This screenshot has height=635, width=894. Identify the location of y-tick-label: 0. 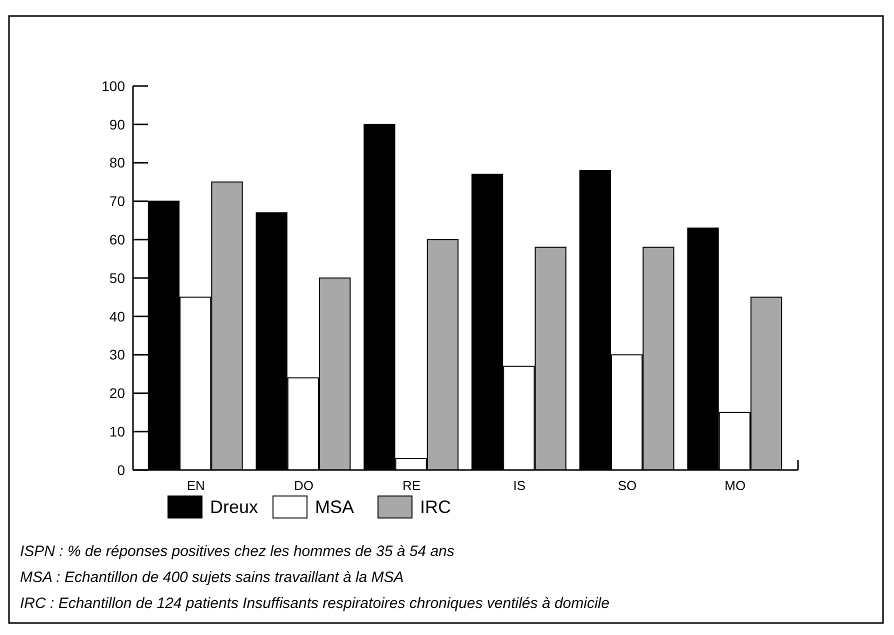
(121, 470).